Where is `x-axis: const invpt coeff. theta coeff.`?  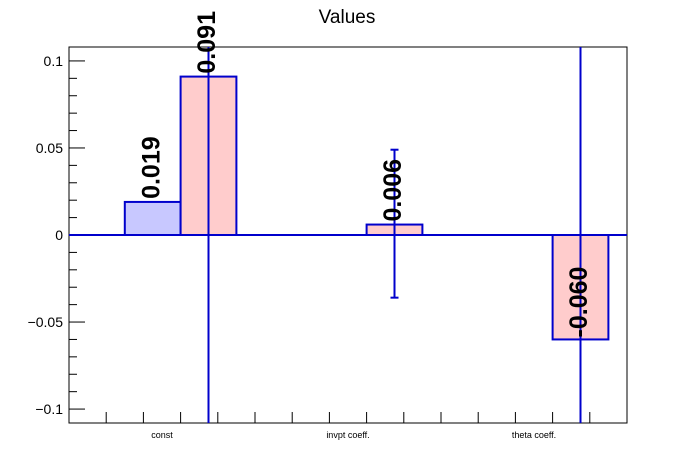
x-axis: const invpt coeff. theta coeff. is located at coordinates (348, 426).